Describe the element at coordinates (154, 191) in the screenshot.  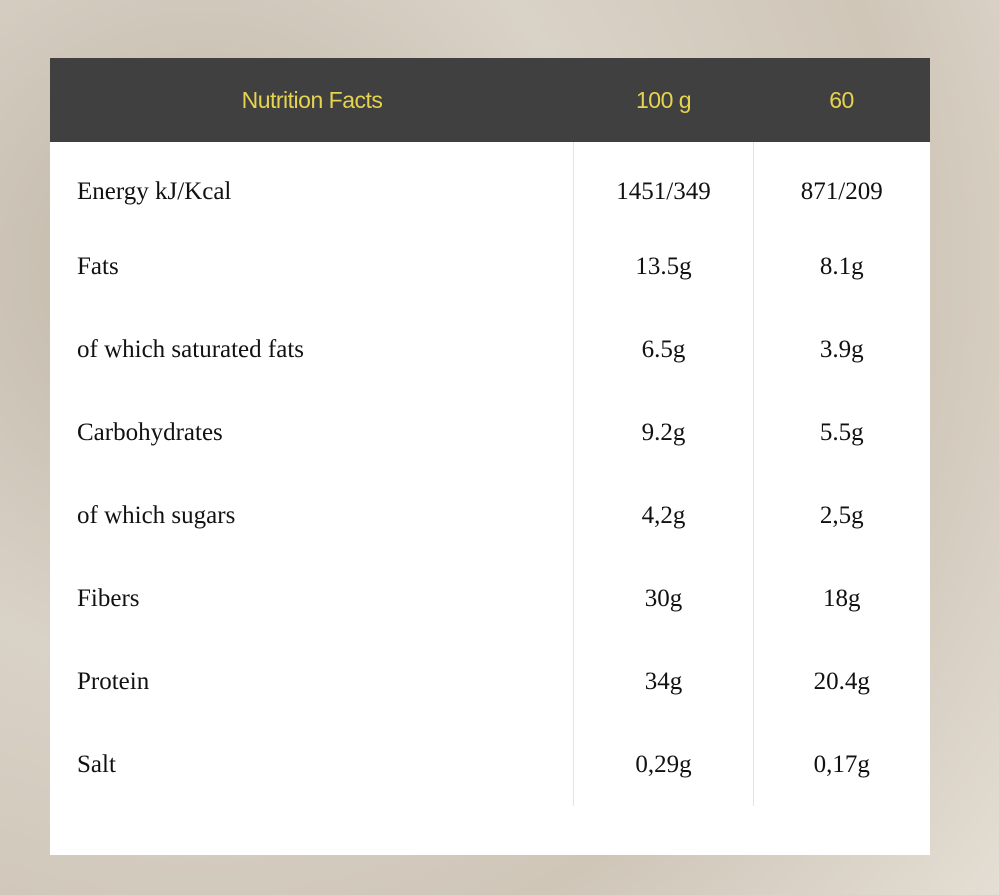
I see `nutrient-name: Energy kJ/Kcal` at that location.